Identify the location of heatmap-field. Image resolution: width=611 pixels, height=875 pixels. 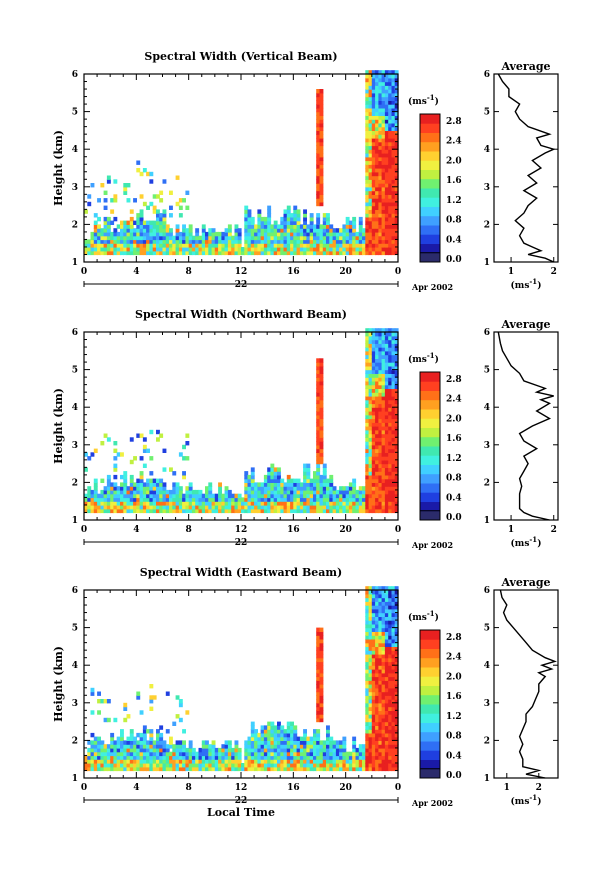
(241, 679).